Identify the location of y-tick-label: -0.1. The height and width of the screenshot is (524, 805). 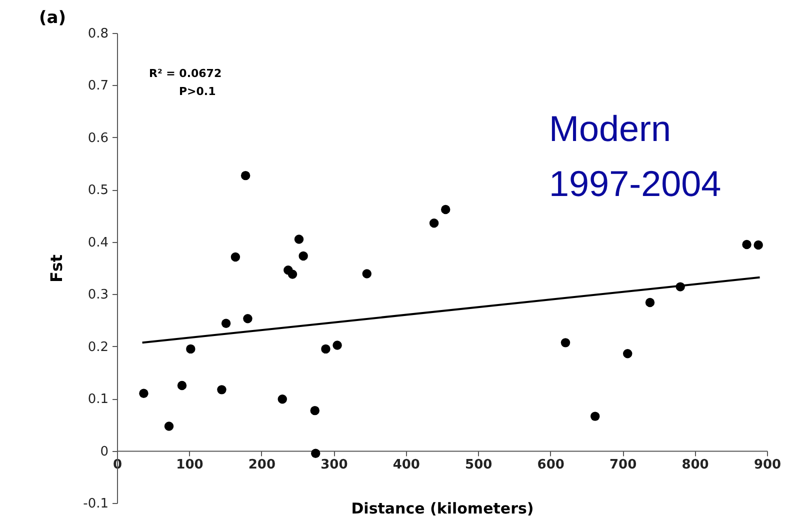
(95, 504).